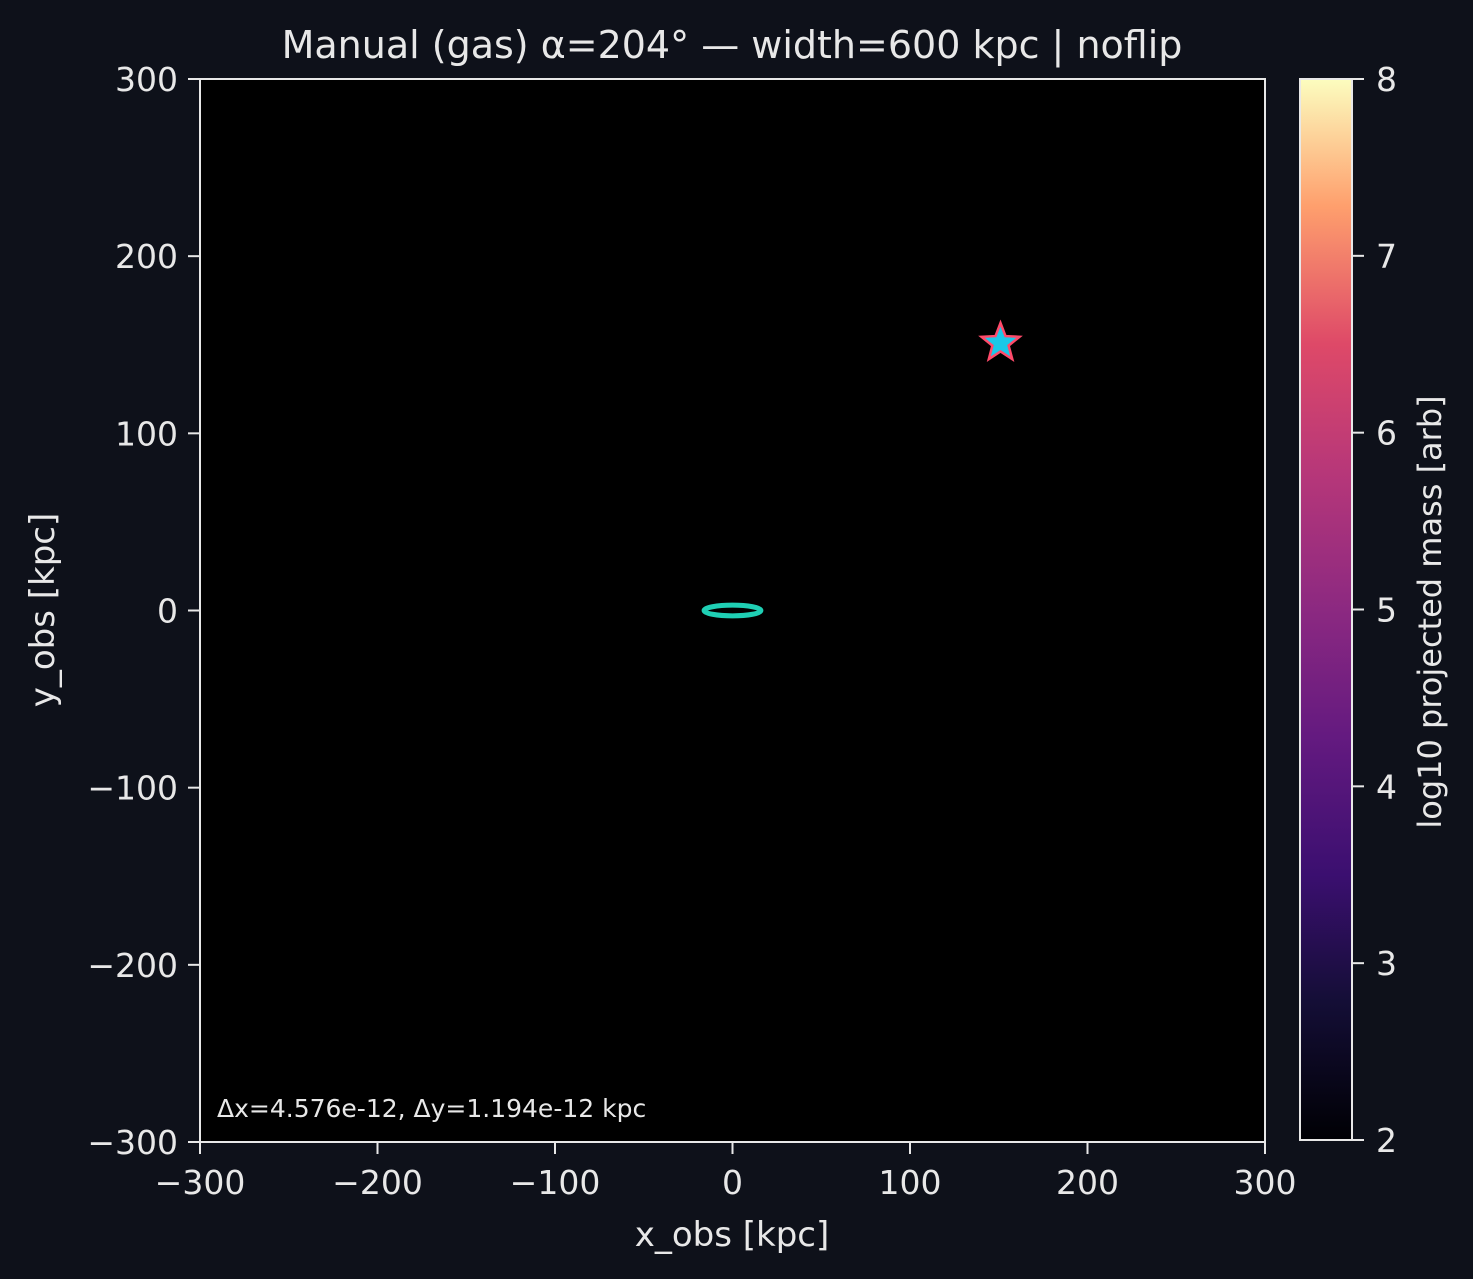  Describe the element at coordinates (1386, 786) in the screenshot. I see `colorbar-tick-label: 4` at that location.